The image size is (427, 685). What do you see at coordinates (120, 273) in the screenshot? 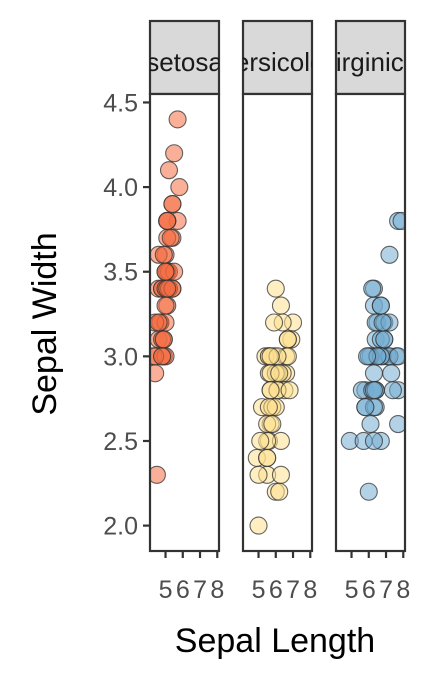
I see `y-tick-label: 3.5` at bounding box center [120, 273].